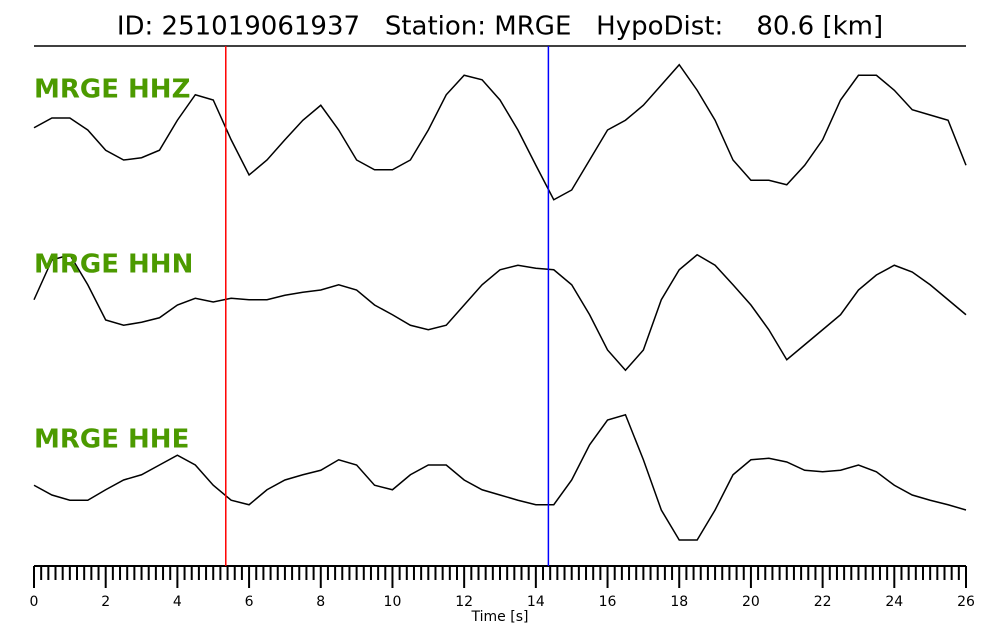  What do you see at coordinates (536, 602) in the screenshot?
I see `x-tick-label: 14` at bounding box center [536, 602].